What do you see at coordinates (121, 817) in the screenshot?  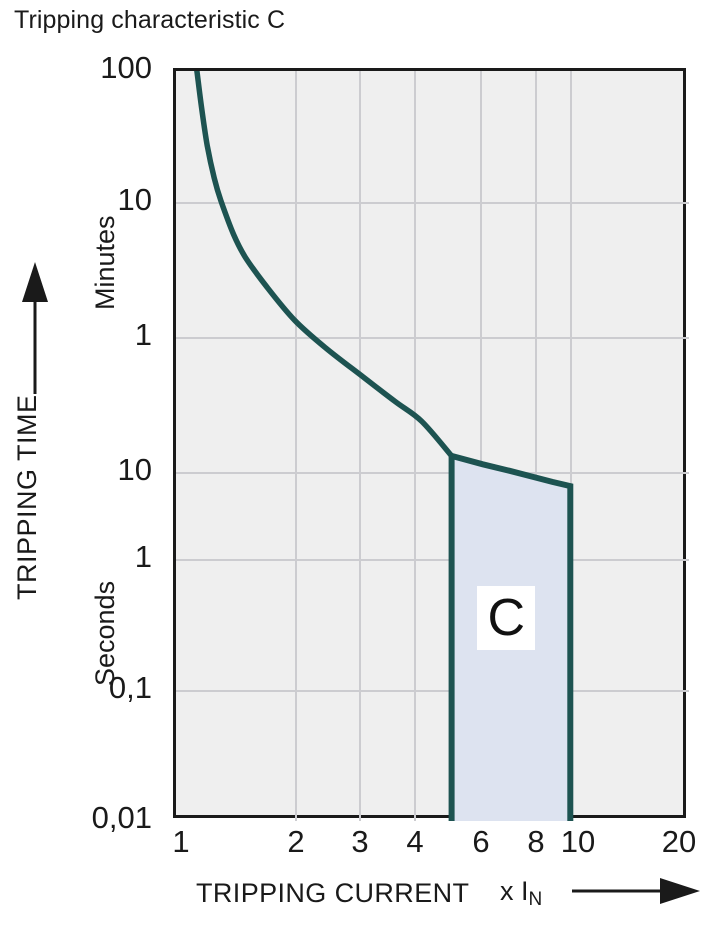 I see `y-tick-0-01-seconds: 0,01` at bounding box center [121, 817].